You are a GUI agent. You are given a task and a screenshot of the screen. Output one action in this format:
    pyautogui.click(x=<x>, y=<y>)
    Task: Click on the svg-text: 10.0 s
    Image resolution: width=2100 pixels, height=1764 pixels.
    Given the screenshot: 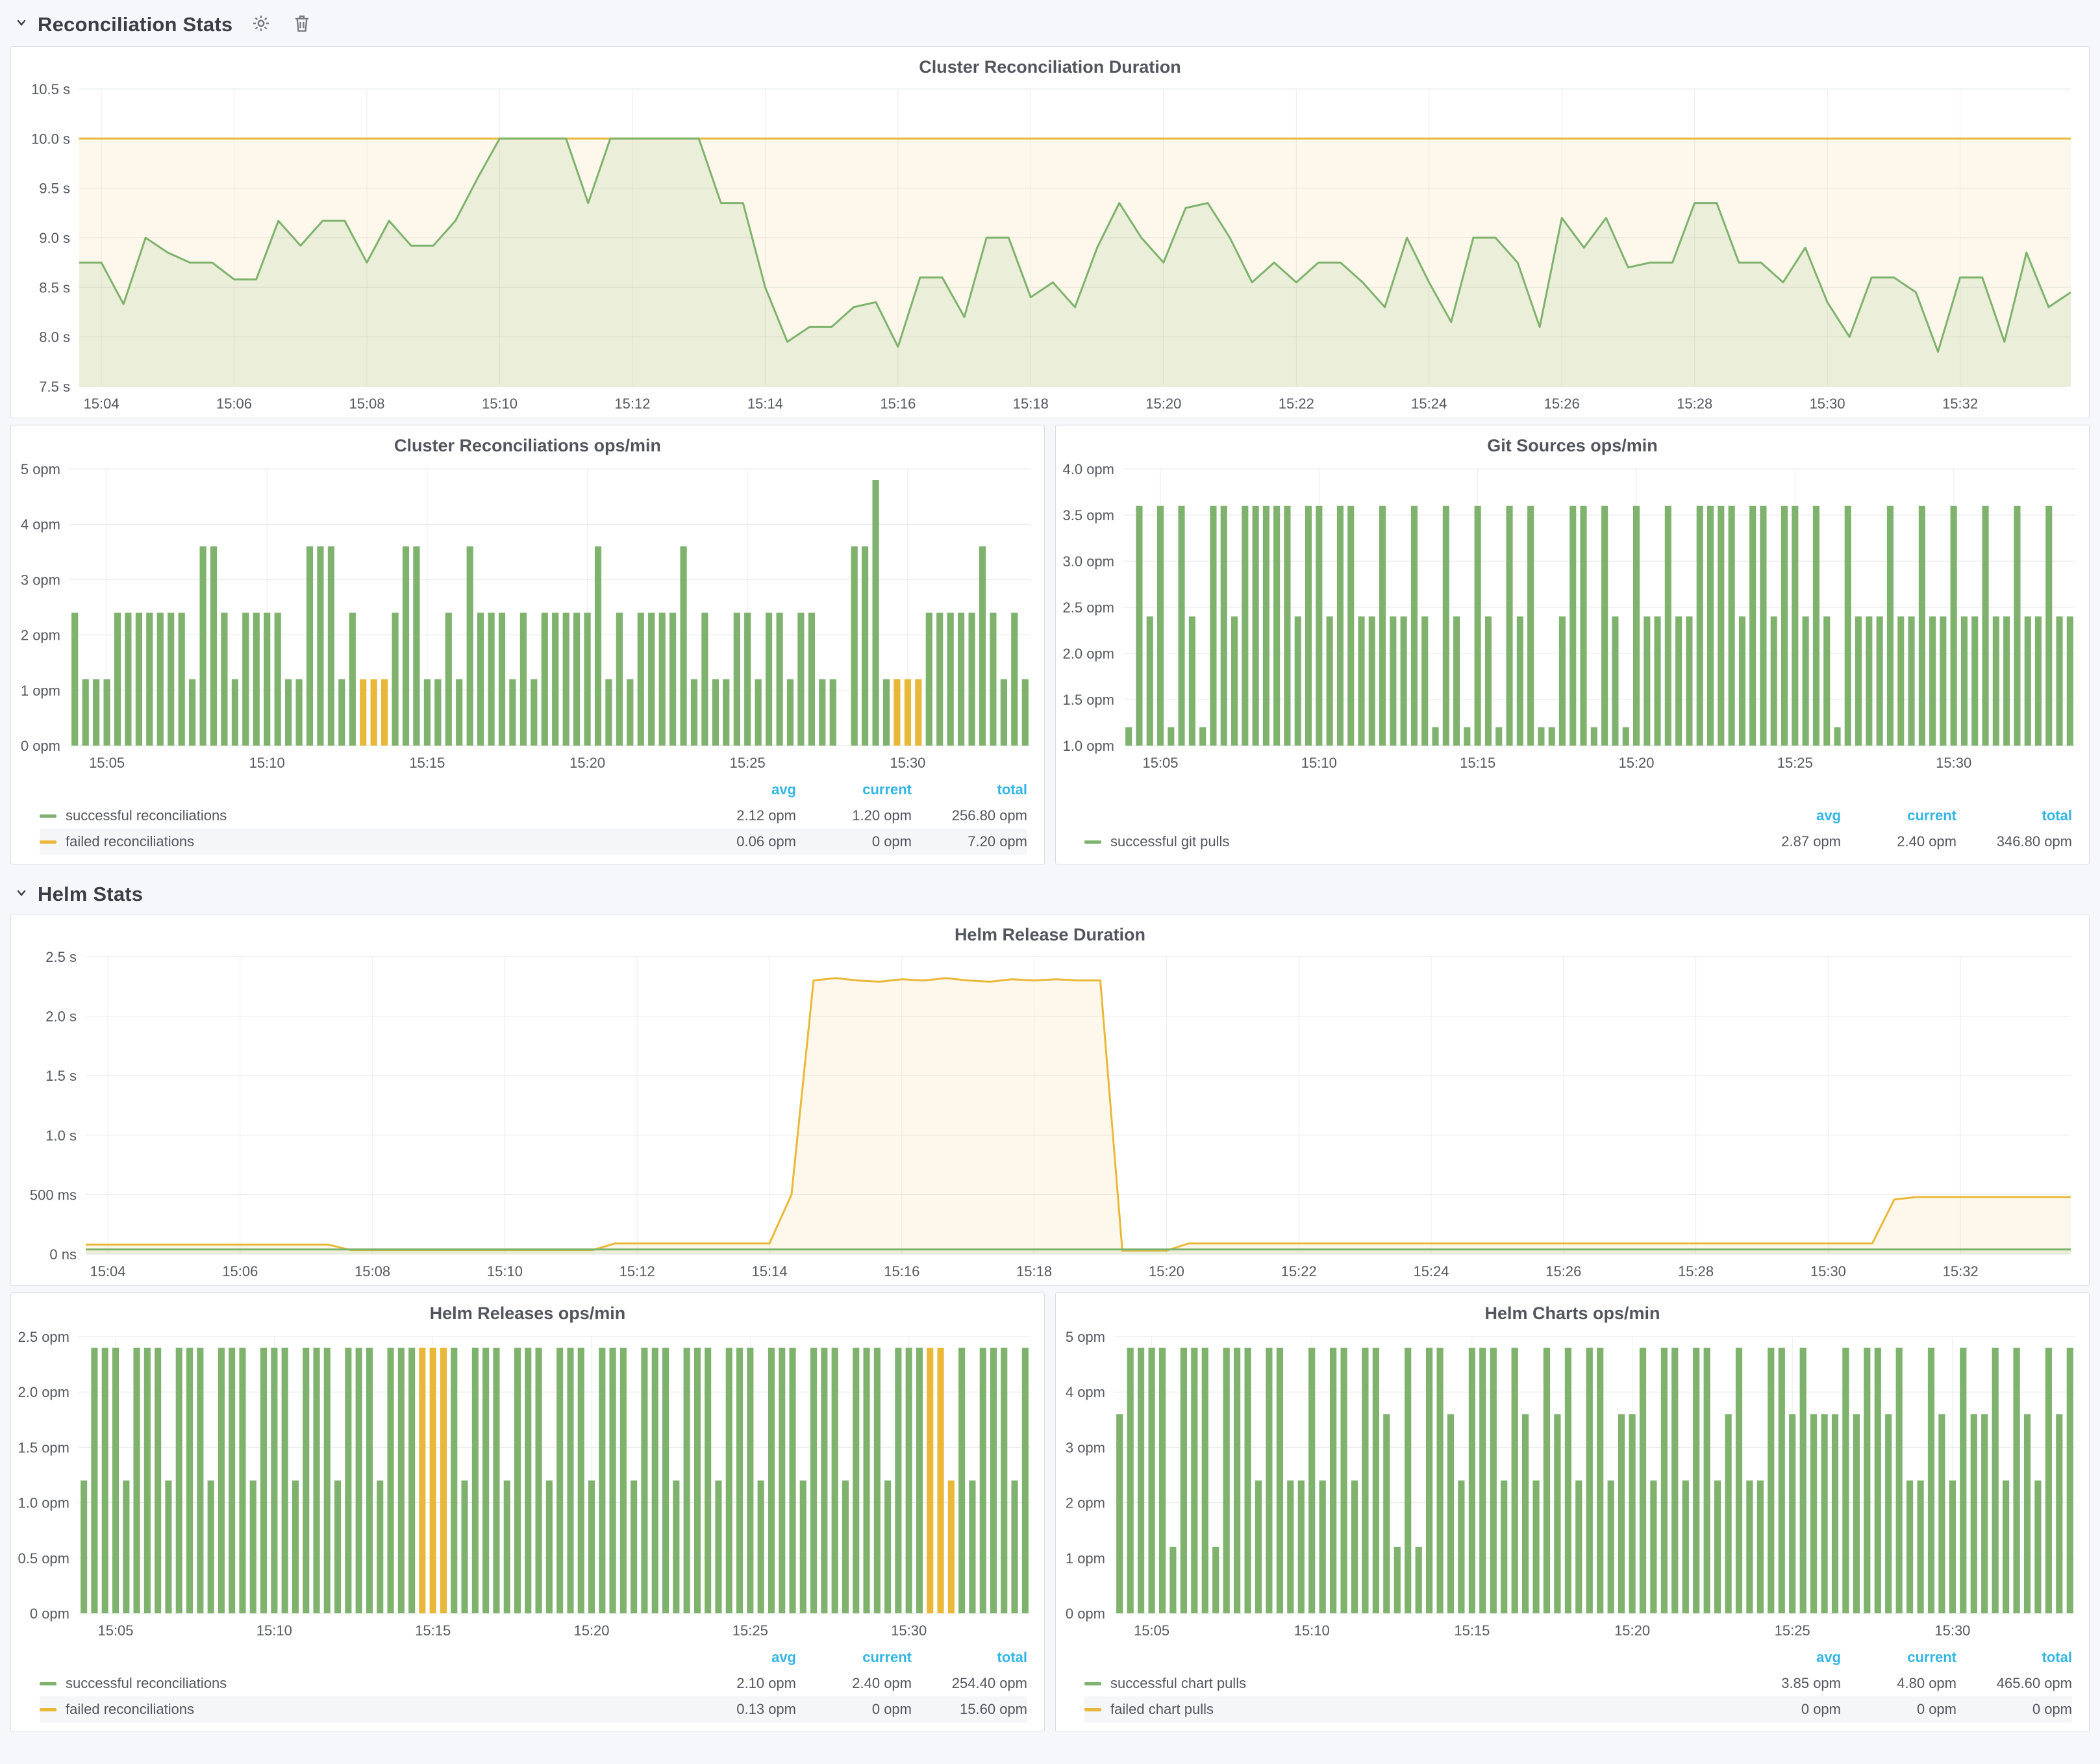 What is the action you would take?
    pyautogui.click(x=50, y=139)
    